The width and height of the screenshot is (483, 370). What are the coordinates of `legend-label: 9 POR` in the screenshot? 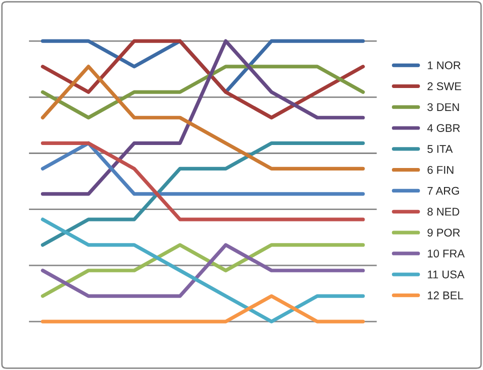 It's located at (444, 232).